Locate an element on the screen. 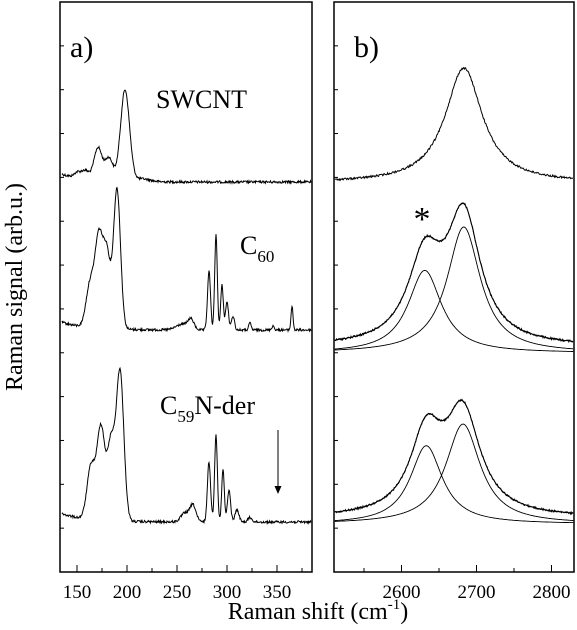 This screenshot has width=577, height=630. raman-trace-c60 is located at coordinates (186, 260).